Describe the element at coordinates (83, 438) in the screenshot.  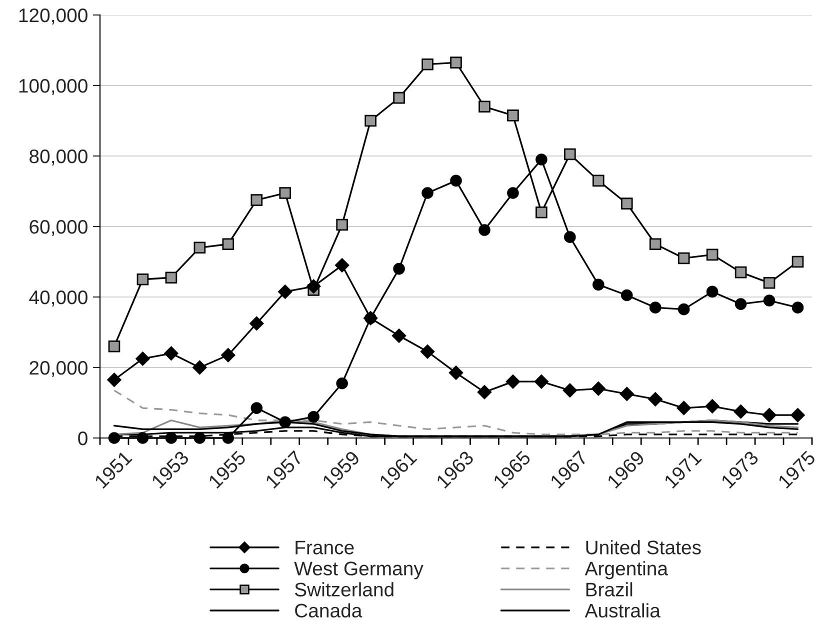
I see `y-tick-label: 0` at that location.